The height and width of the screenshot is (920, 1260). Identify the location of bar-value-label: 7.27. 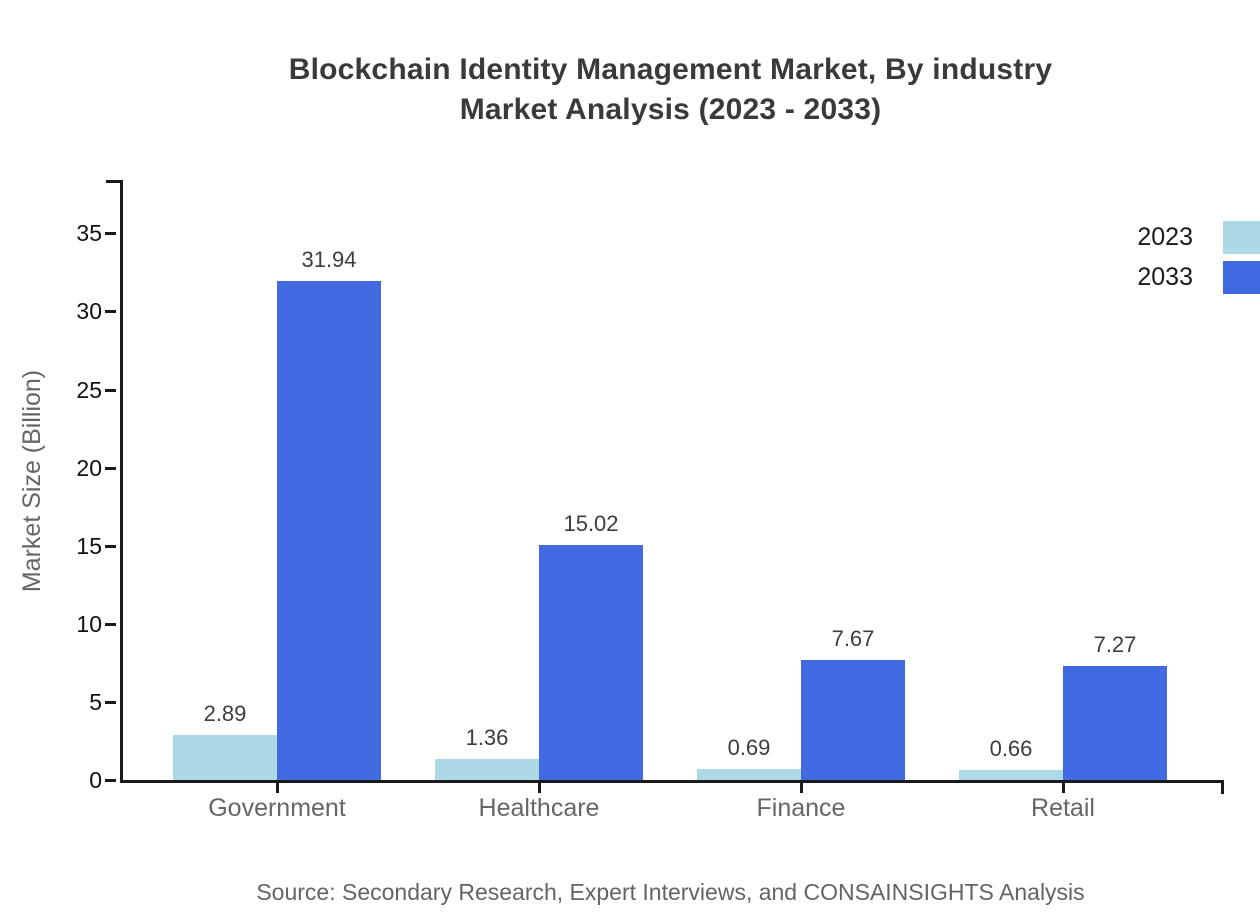
(1115, 644).